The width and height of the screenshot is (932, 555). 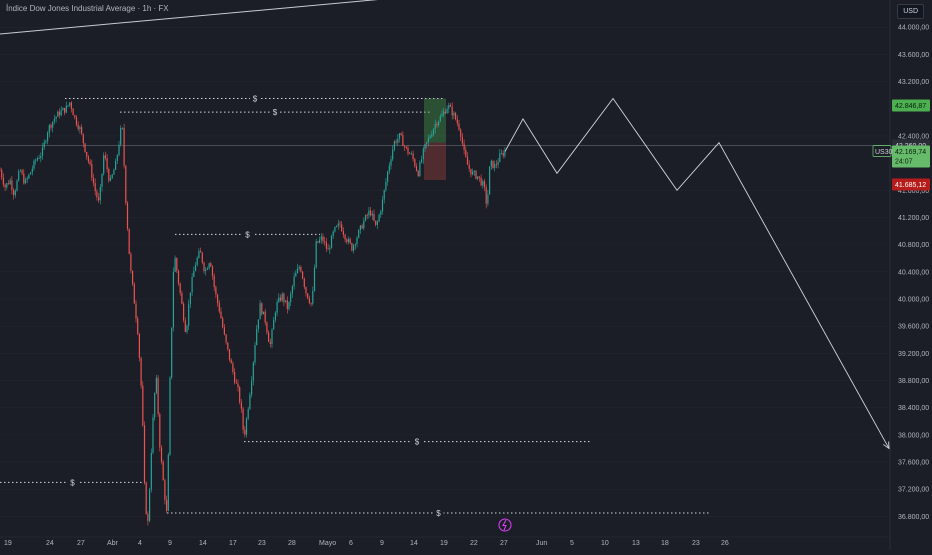 What do you see at coordinates (474, 543) in the screenshot?
I see `time-tick-label: 22` at bounding box center [474, 543].